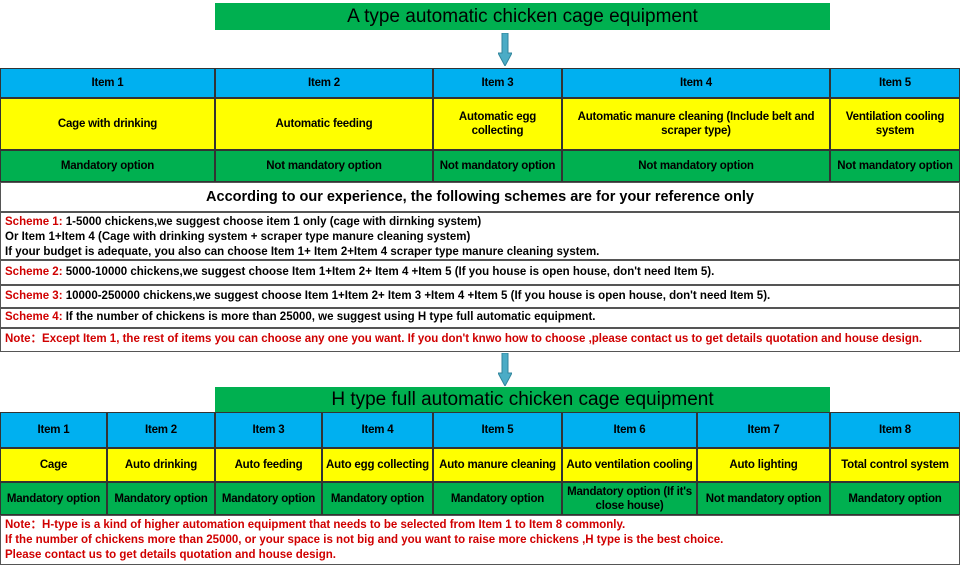  I want to click on scheme-label: Scheme 4:, so click(34, 317).